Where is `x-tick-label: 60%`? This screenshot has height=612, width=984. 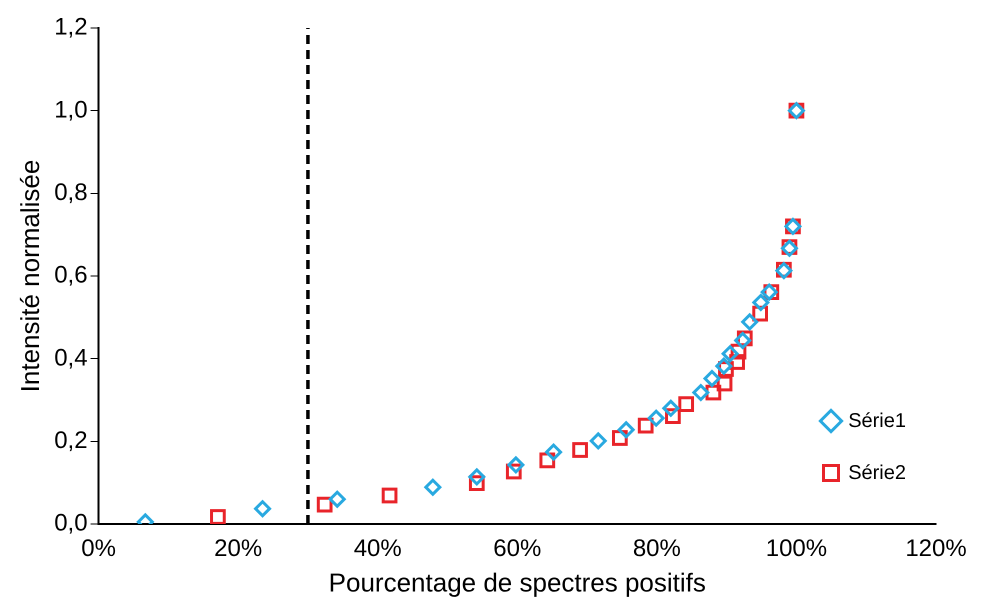 x-tick-label: 60% is located at coordinates (517, 548).